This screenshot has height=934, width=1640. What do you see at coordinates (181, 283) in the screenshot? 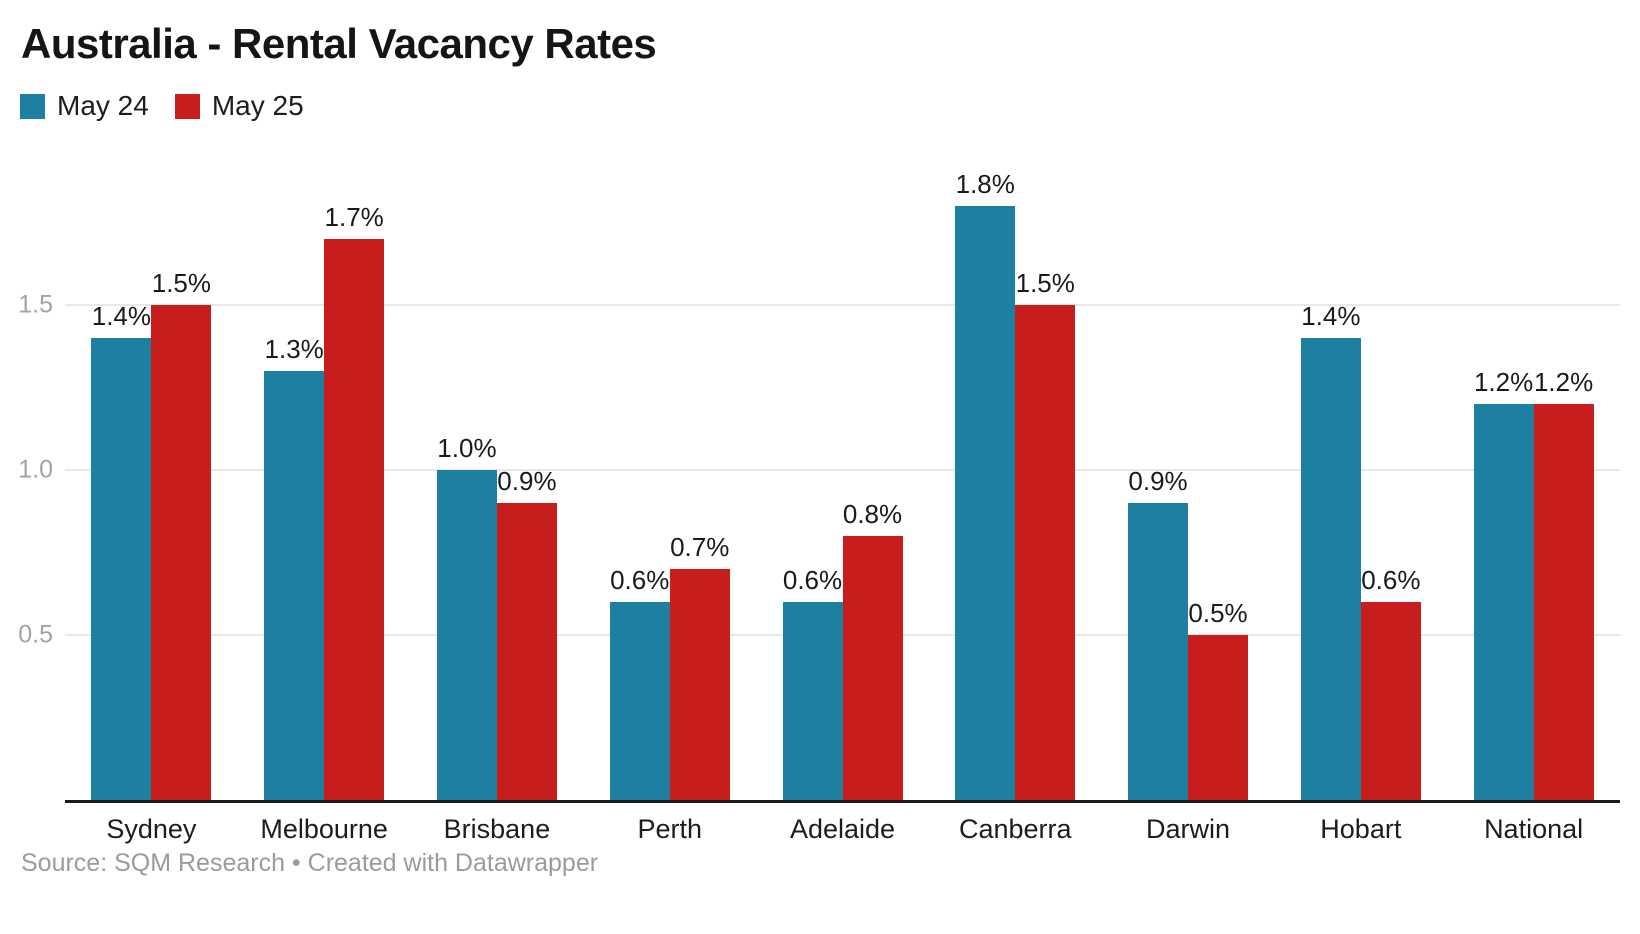
I see `value-label-may-25-sydney: 1.5%` at bounding box center [181, 283].